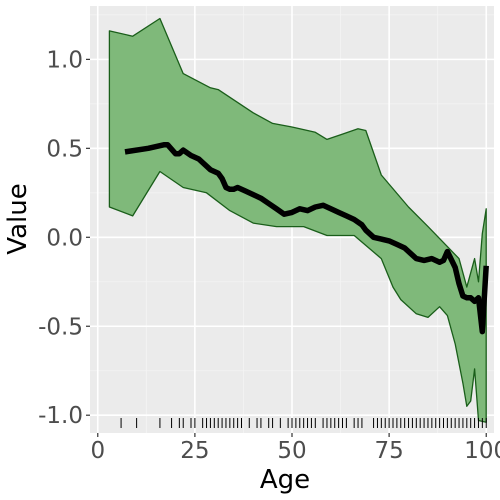  I want to click on y-axis-title: Value, so click(18, 218).